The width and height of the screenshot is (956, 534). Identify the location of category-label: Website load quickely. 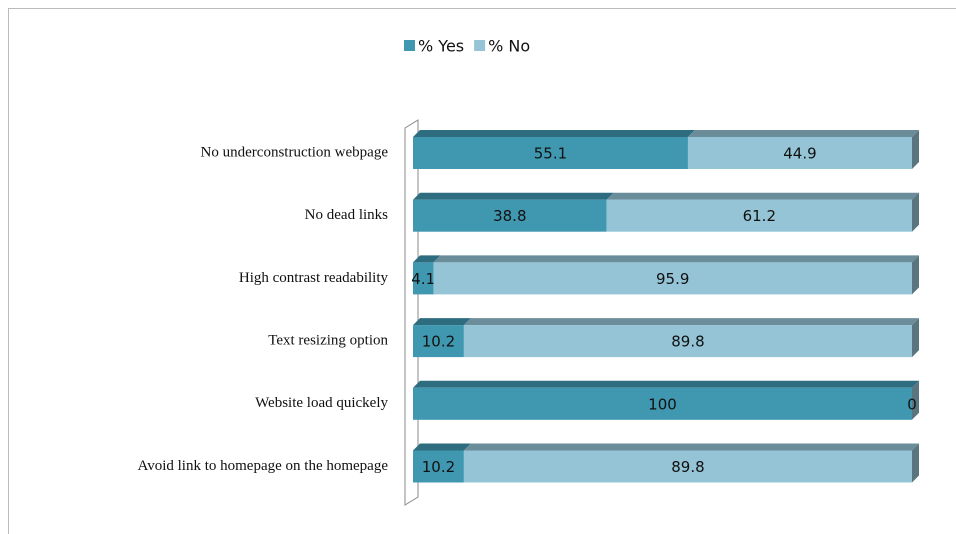
(321, 403).